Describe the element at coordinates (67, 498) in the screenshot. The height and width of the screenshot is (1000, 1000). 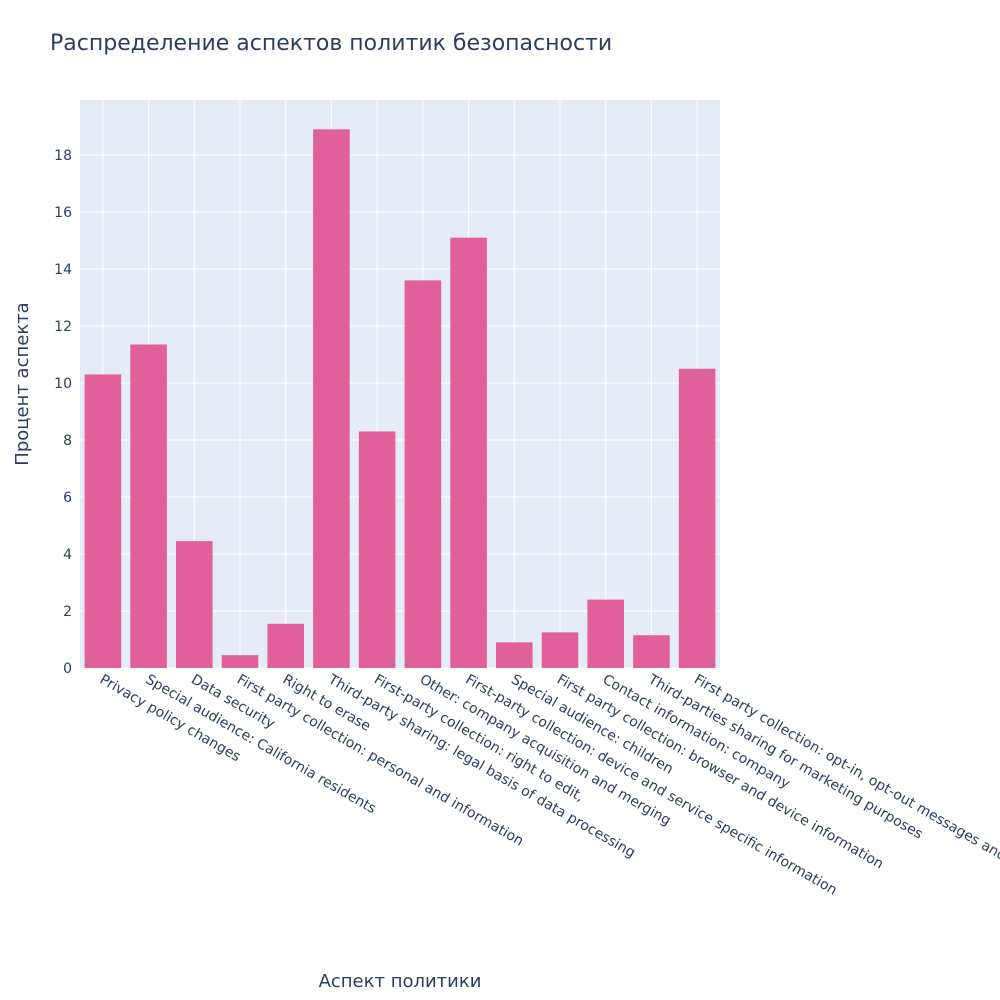
I see `y-tick-label: 6` at that location.